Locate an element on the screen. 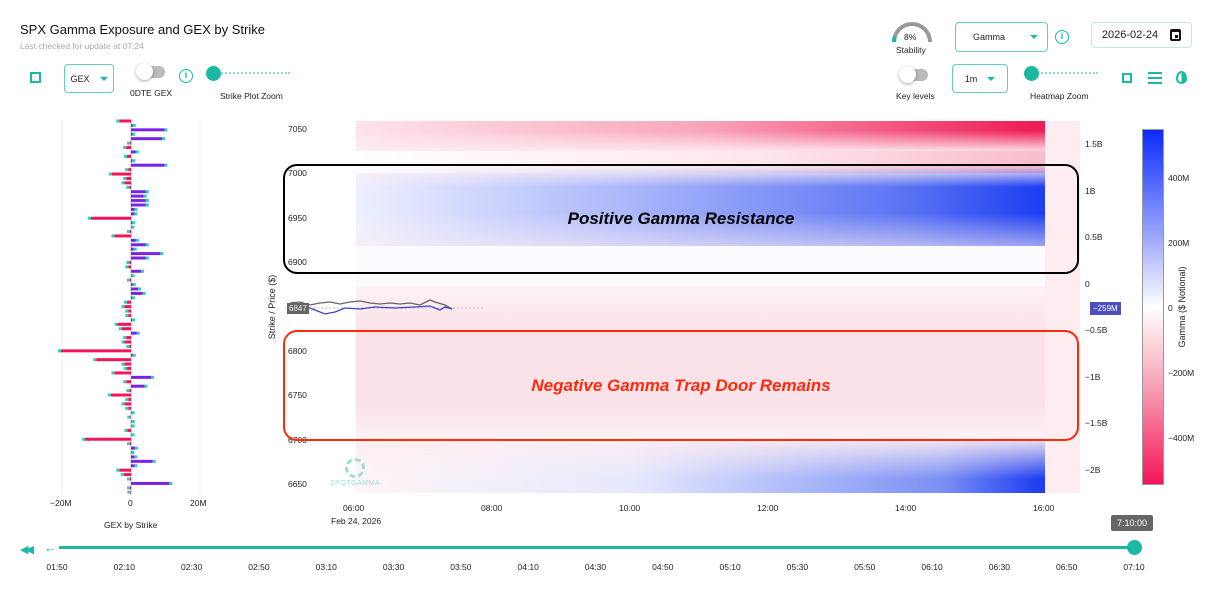 This screenshot has width=1210, height=595. mode-select: Gamma is located at coordinates (1001, 37).